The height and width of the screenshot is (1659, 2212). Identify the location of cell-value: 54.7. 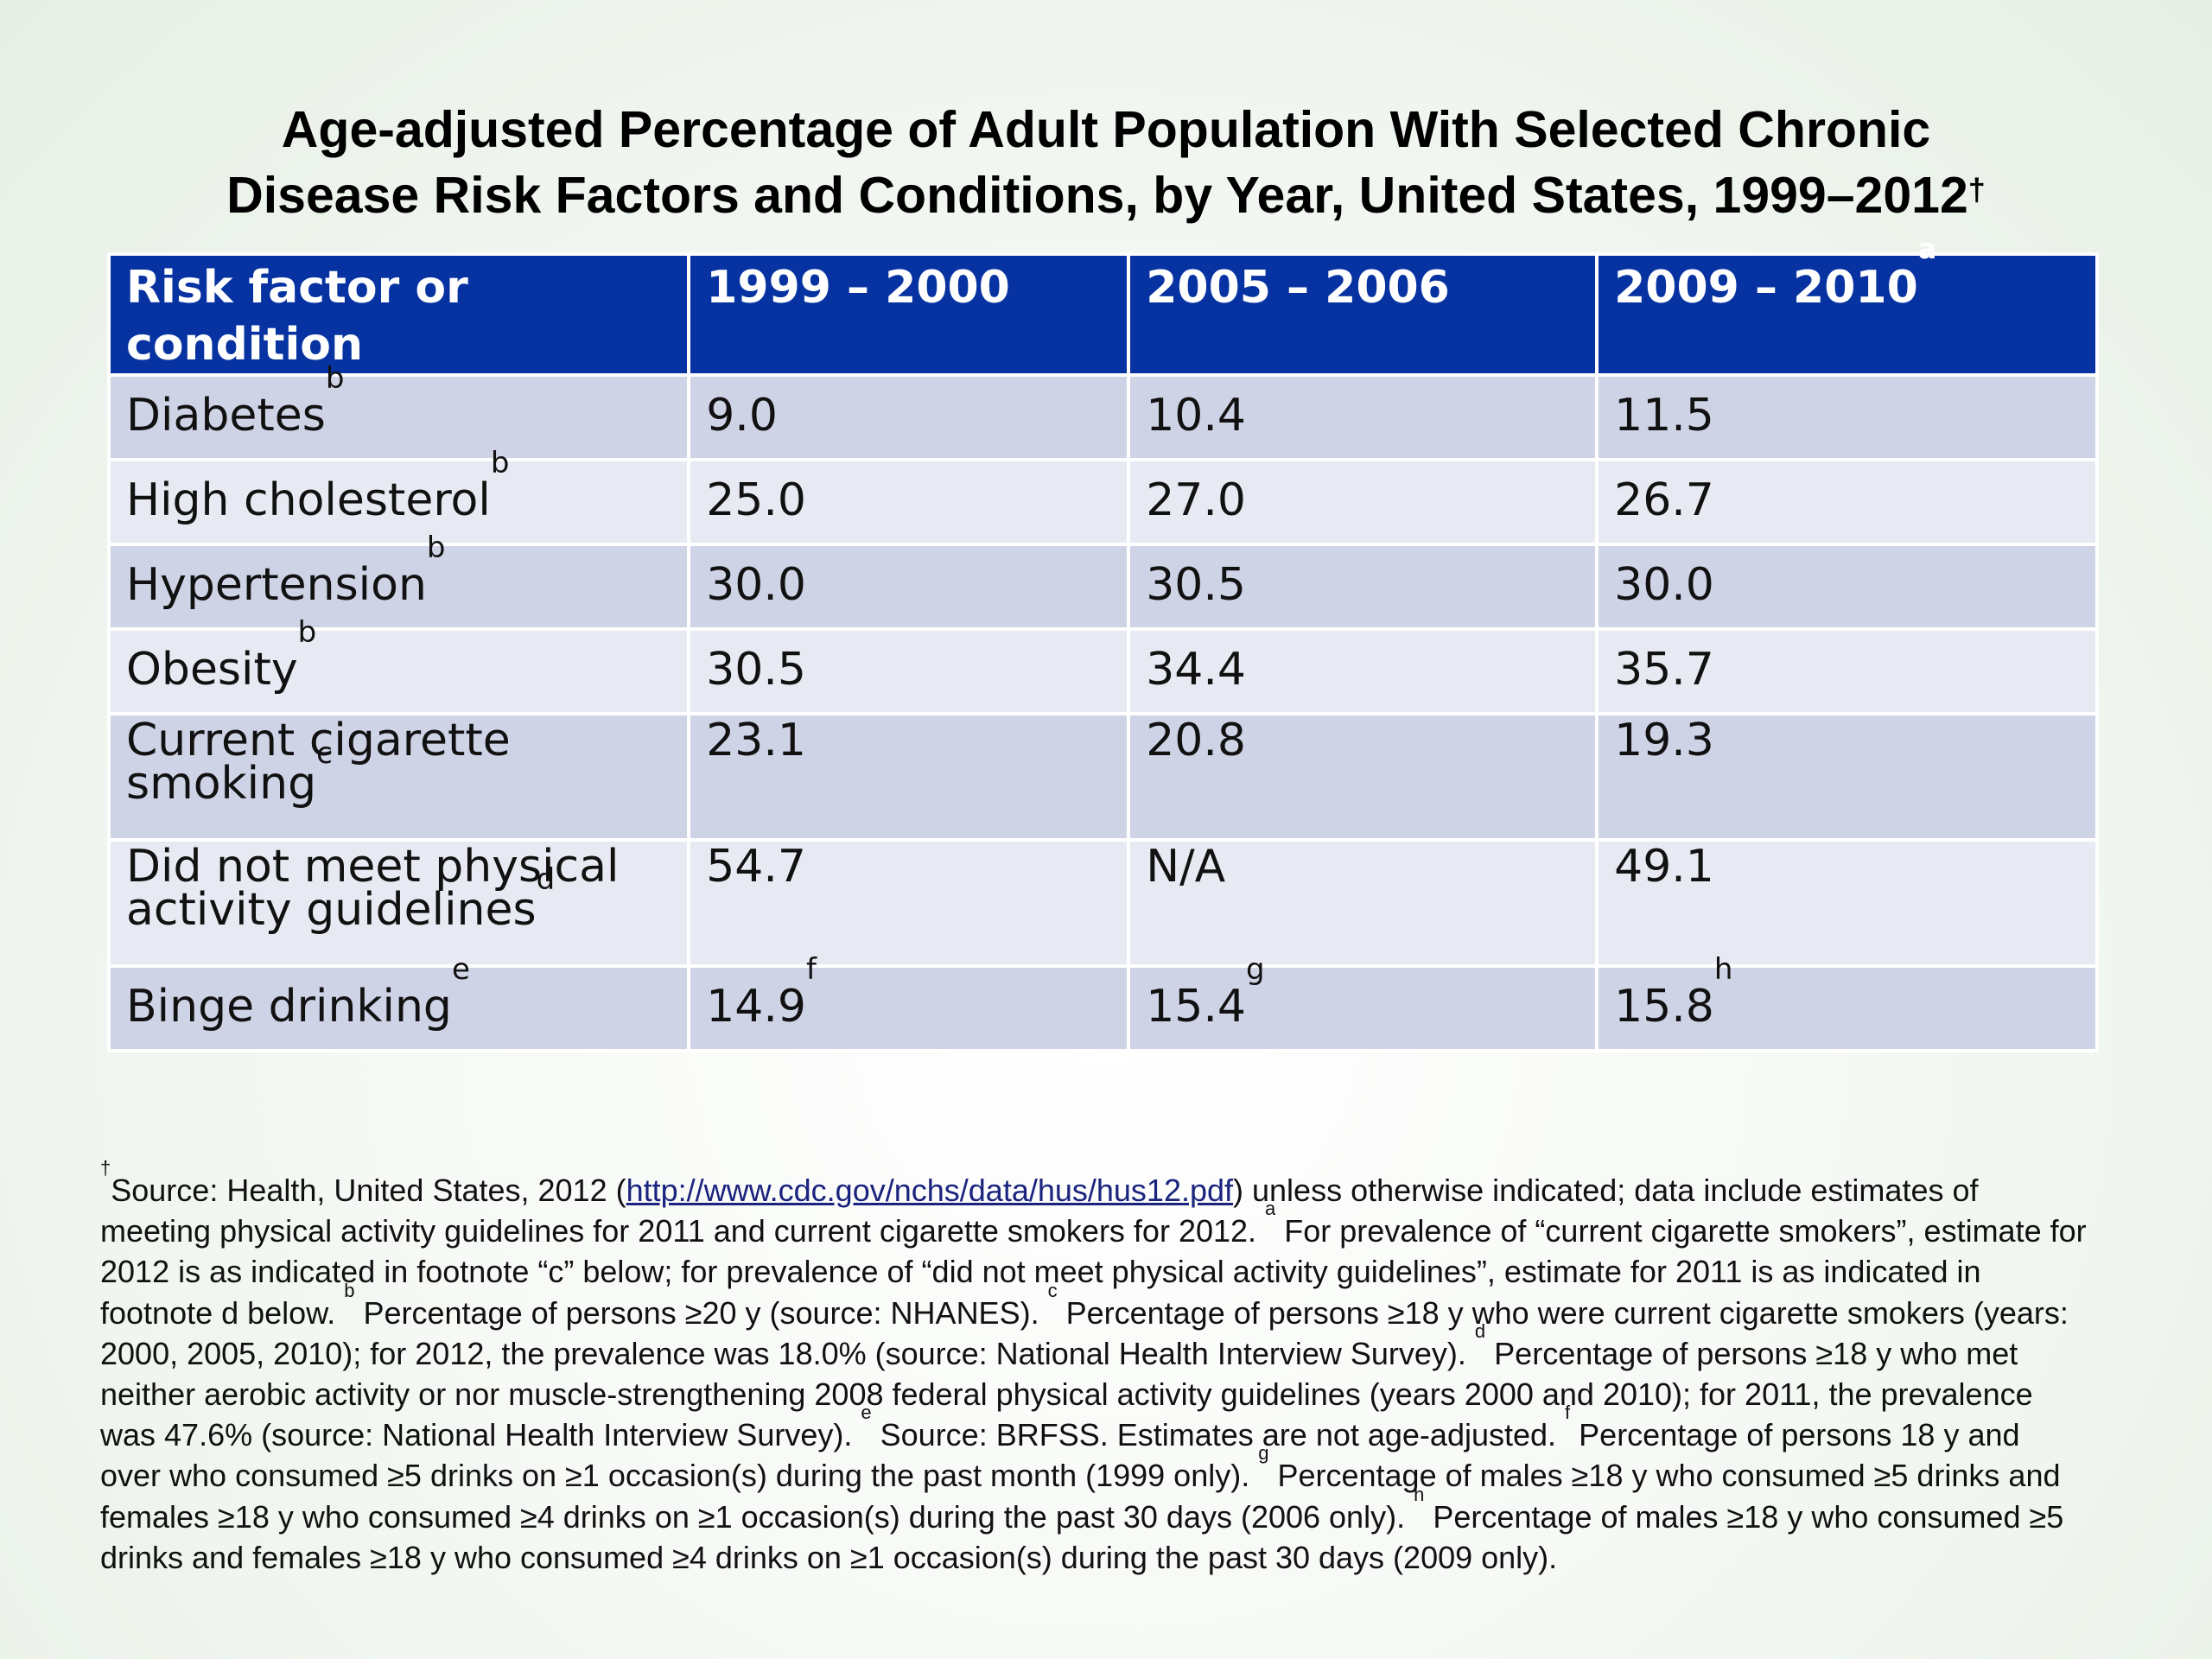
(756, 867).